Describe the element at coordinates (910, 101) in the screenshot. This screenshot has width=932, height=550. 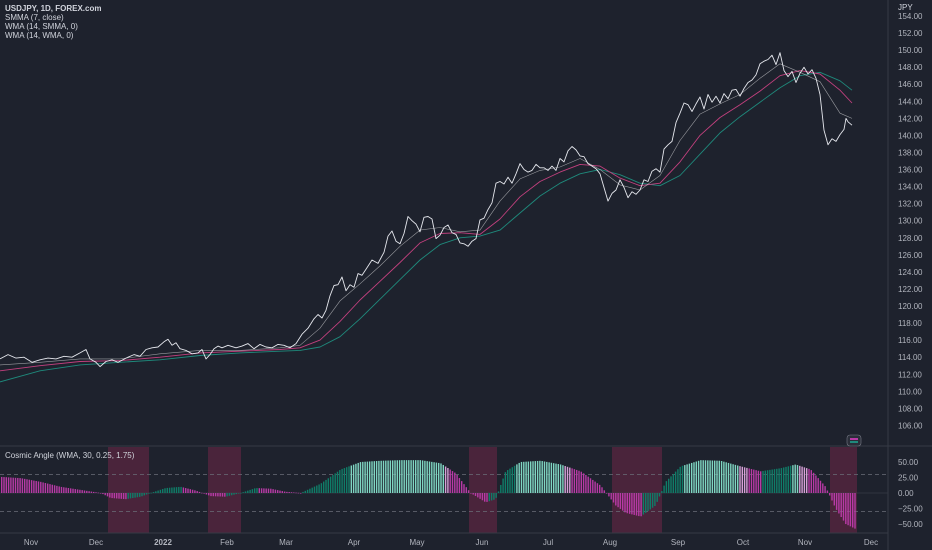
I see `price-axis-tick-label: 144.00` at that location.